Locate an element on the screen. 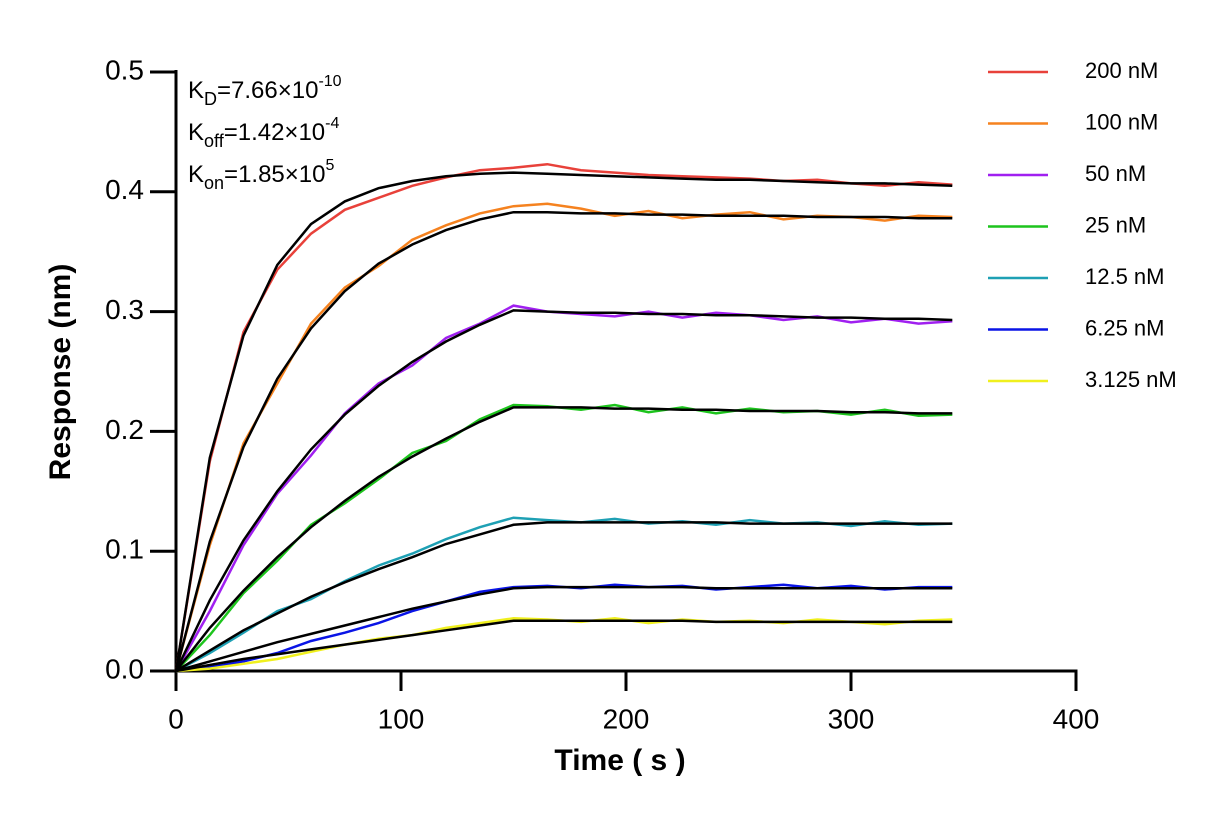 The width and height of the screenshot is (1231, 825). annotation-sub: on is located at coordinates (214, 183).